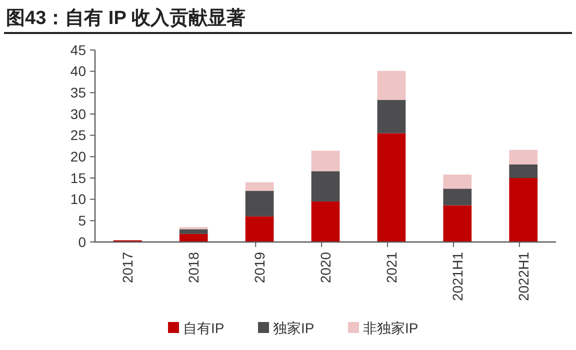 The width and height of the screenshot is (576, 350). Describe the element at coordinates (82, 242) in the screenshot. I see `y-tick-label: 0` at that location.